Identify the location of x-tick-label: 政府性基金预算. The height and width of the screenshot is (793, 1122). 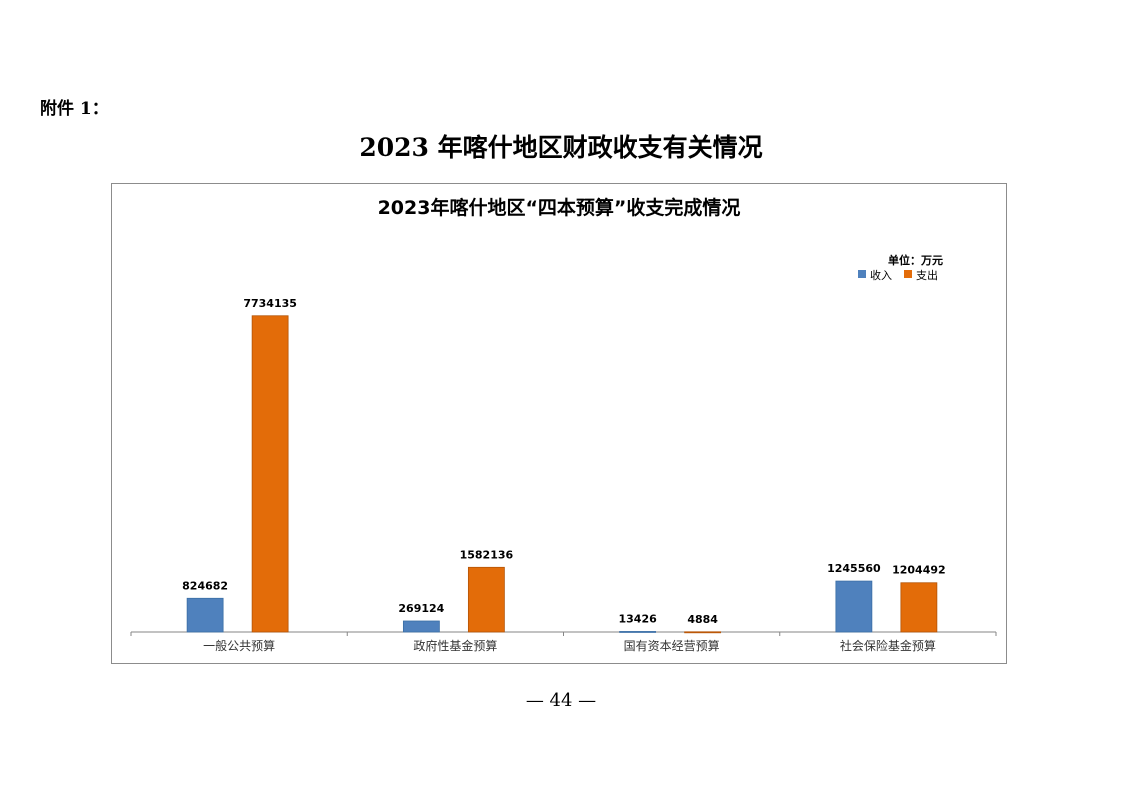
(455, 645).